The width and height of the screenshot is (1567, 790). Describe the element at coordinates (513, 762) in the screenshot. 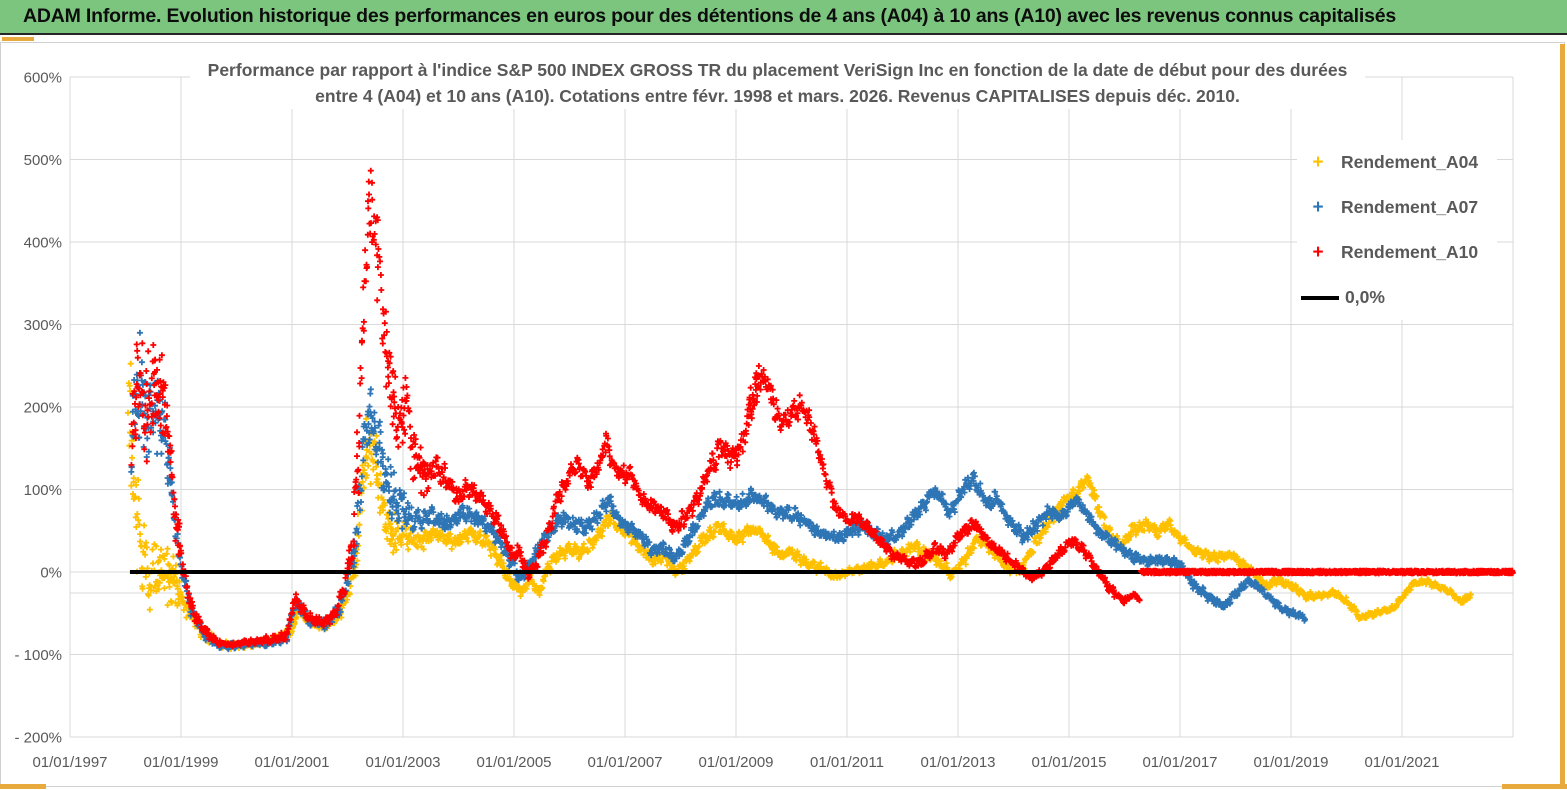

I see `svg-text: 01/01/2005` at that location.